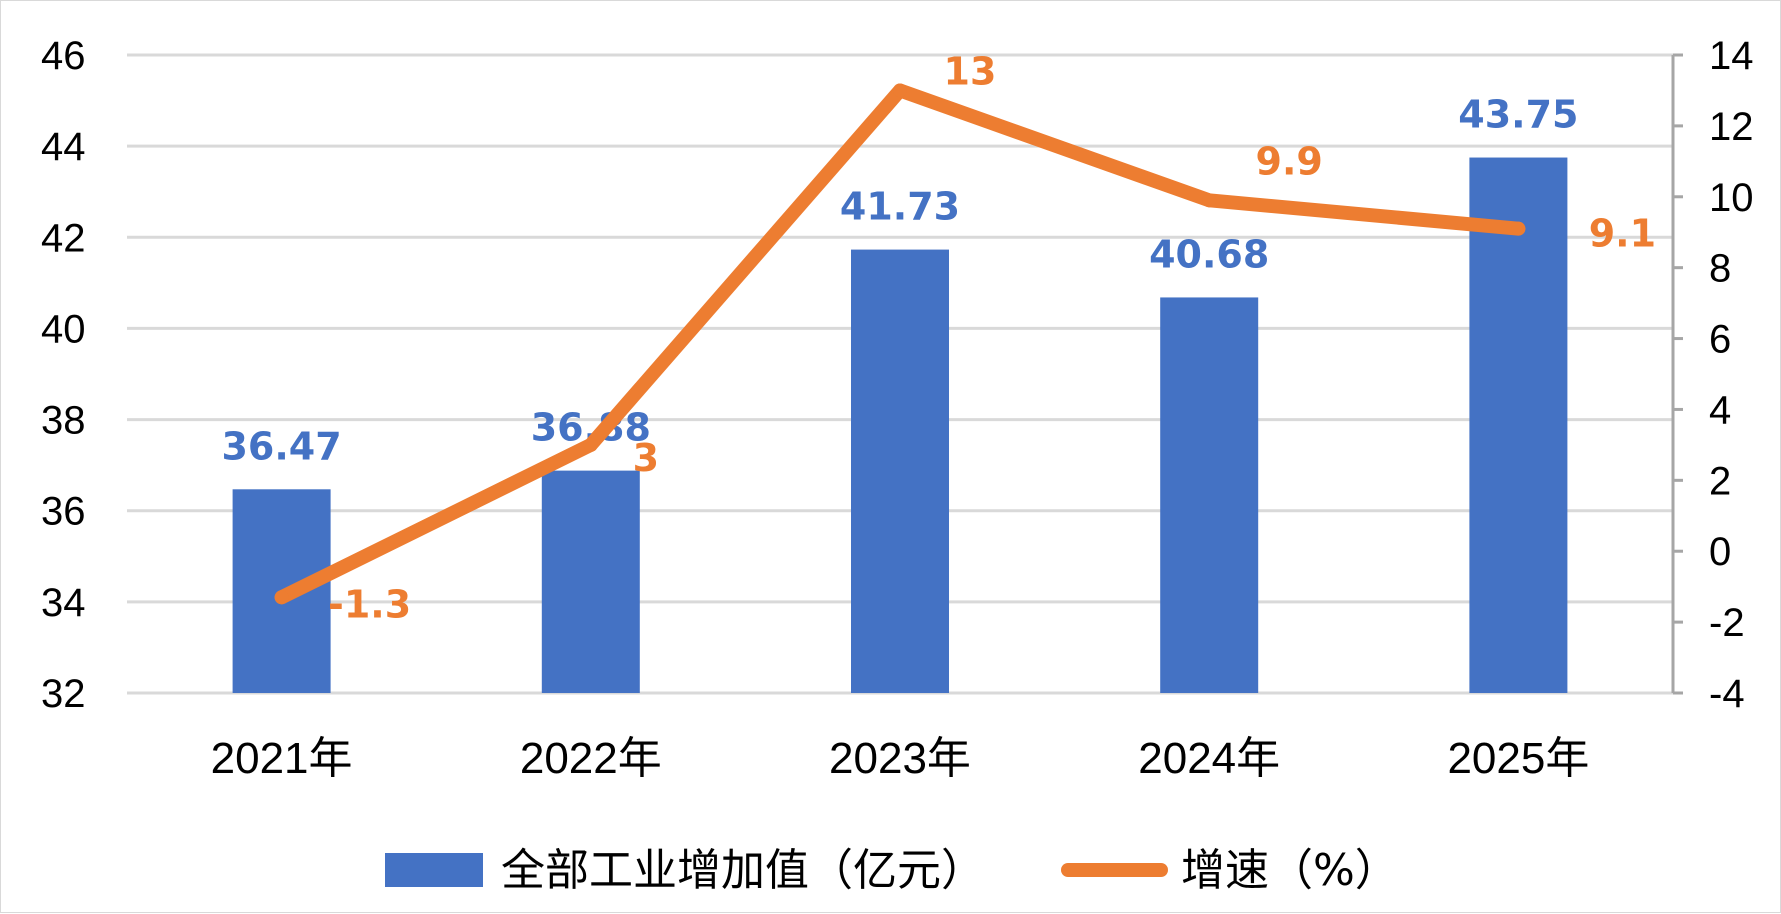 The width and height of the screenshot is (1781, 914). Describe the element at coordinates (63, 421) in the screenshot. I see `left-tick-label: 38` at that location.